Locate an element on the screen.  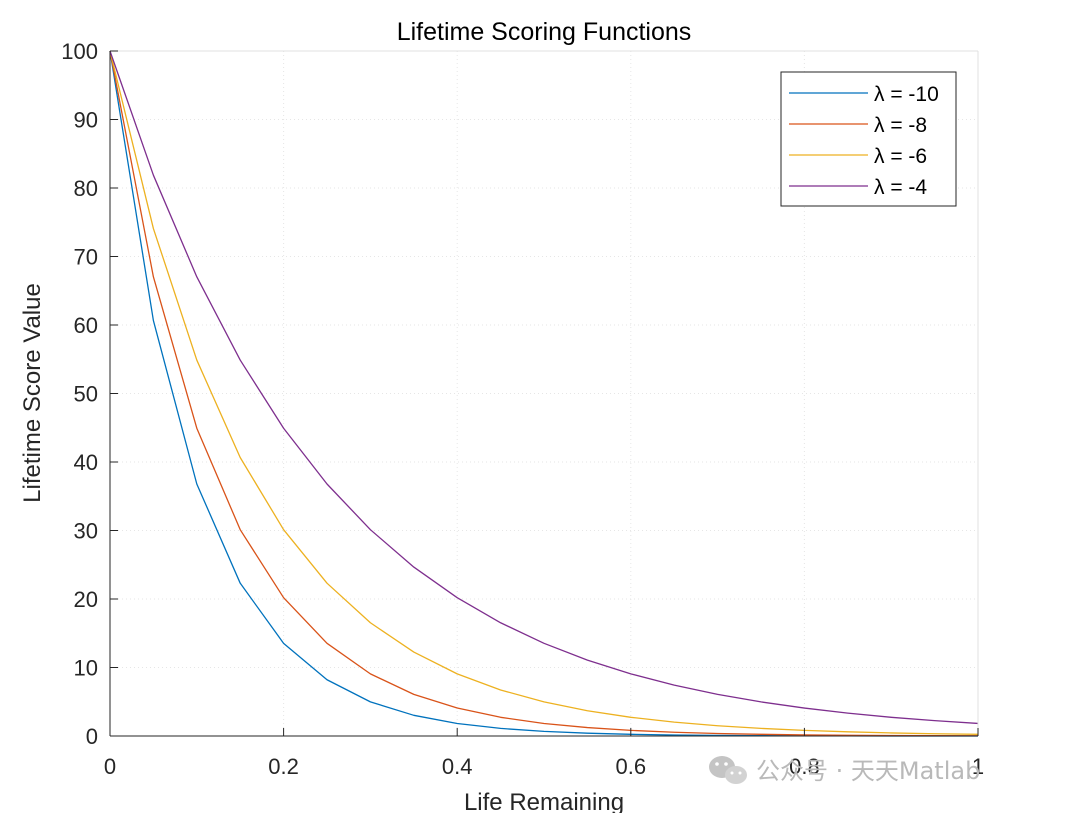
legend: λ = -10 λ = -8 λ = -6 λ = -4 is located at coordinates (868, 139).